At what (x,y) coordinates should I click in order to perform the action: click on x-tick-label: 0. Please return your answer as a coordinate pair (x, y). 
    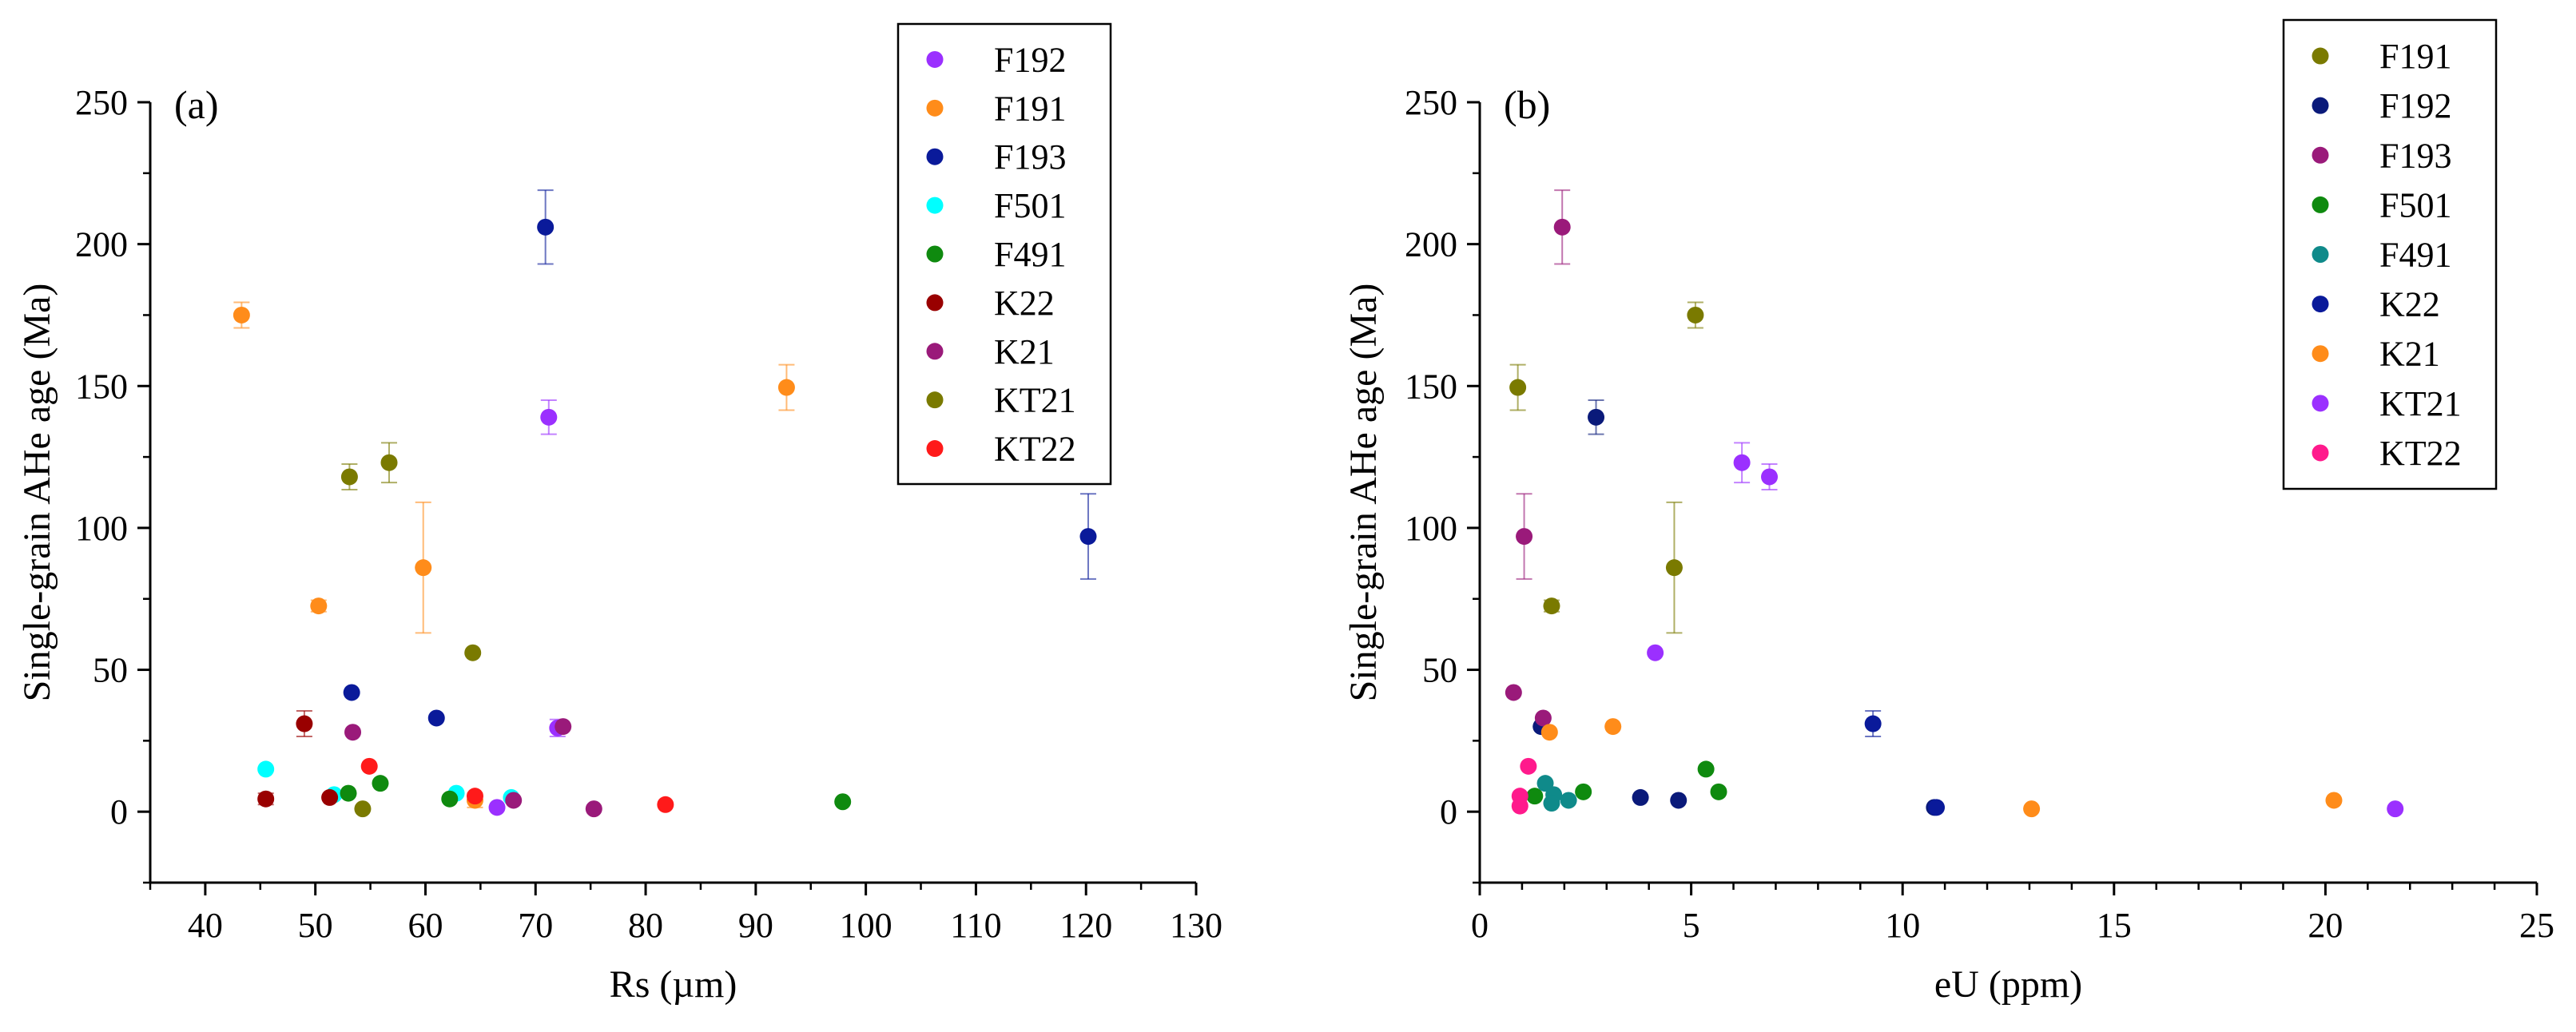
    Looking at the image, I should click on (1480, 925).